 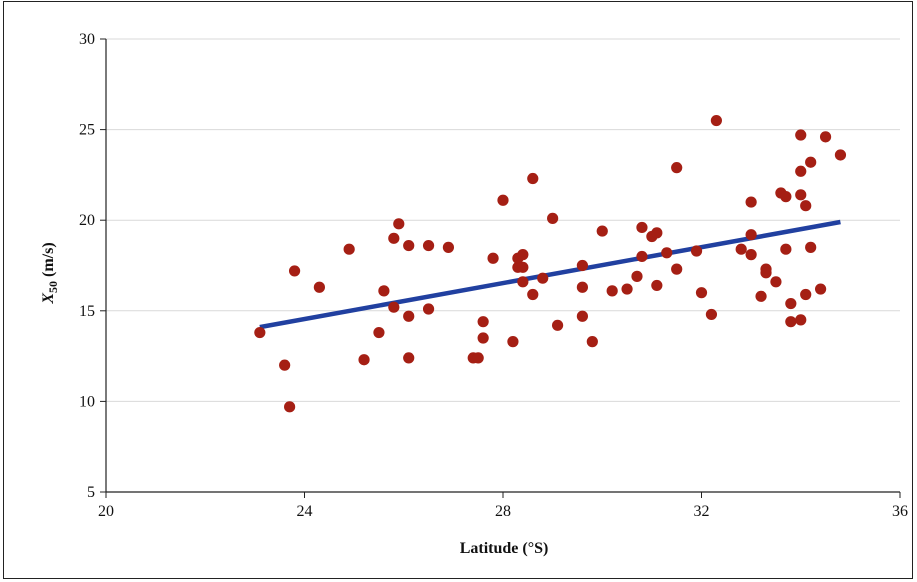 I want to click on x-tick-label-20: 20, so click(x=106, y=511).